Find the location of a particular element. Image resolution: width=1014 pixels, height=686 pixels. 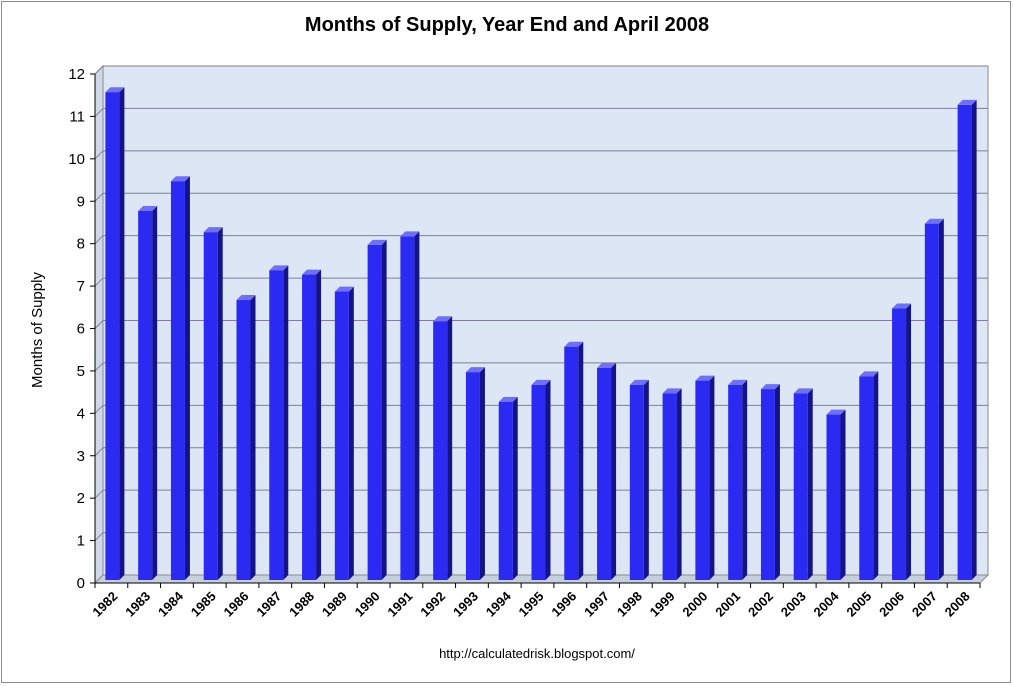

y-tick-label: 1 is located at coordinates (81, 541).